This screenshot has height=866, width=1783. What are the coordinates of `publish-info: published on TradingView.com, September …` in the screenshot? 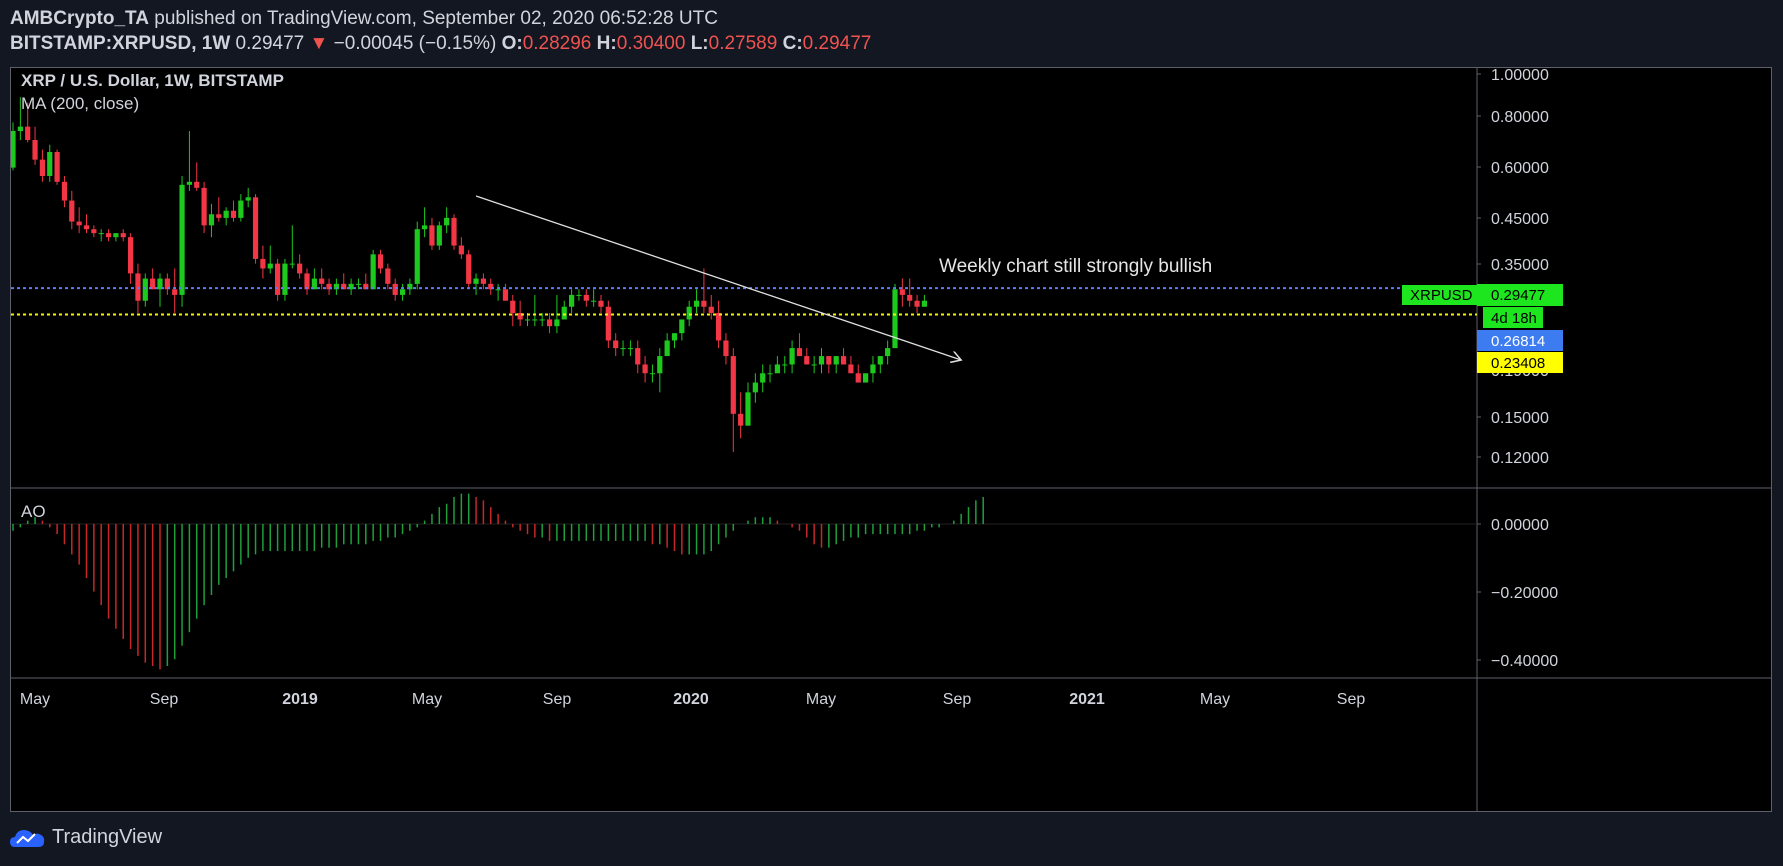 It's located at (436, 18).